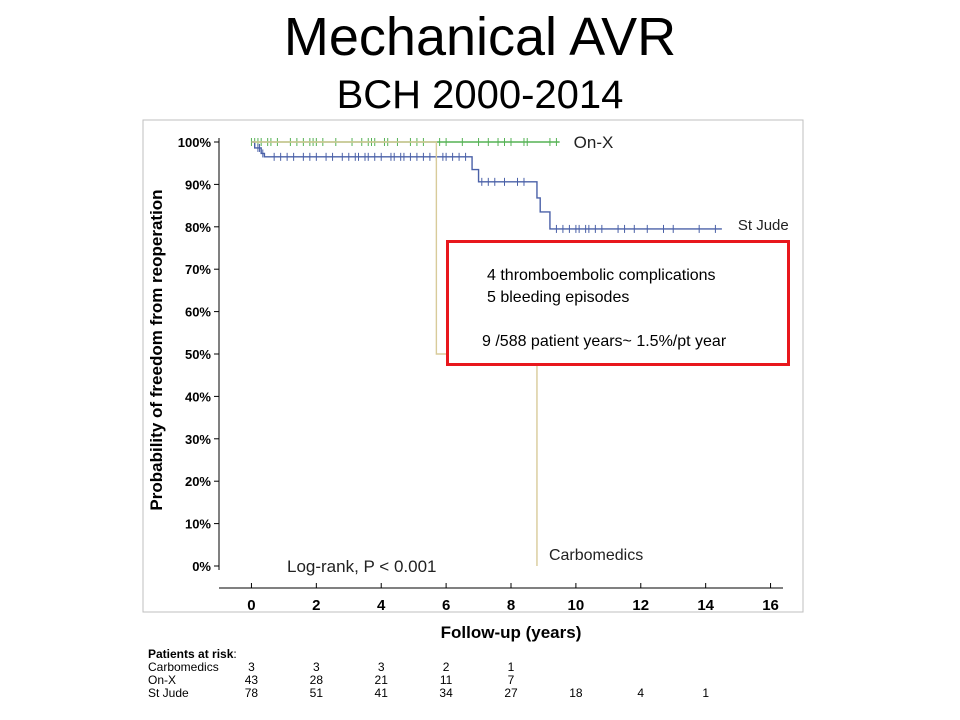 This screenshot has height=720, width=960. What do you see at coordinates (511, 605) in the screenshot?
I see `x-tick-label: 8` at bounding box center [511, 605].